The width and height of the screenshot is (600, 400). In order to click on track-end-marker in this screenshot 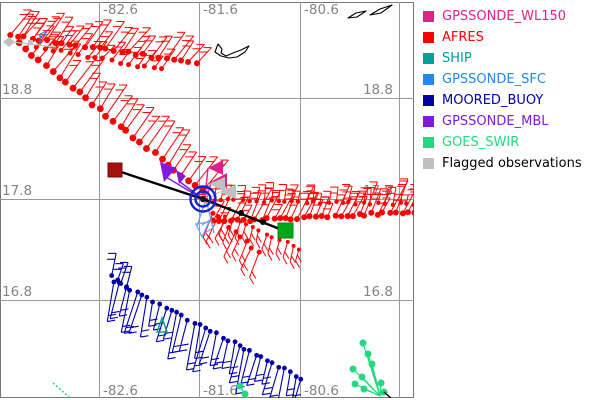, I will do `click(285, 230)`.